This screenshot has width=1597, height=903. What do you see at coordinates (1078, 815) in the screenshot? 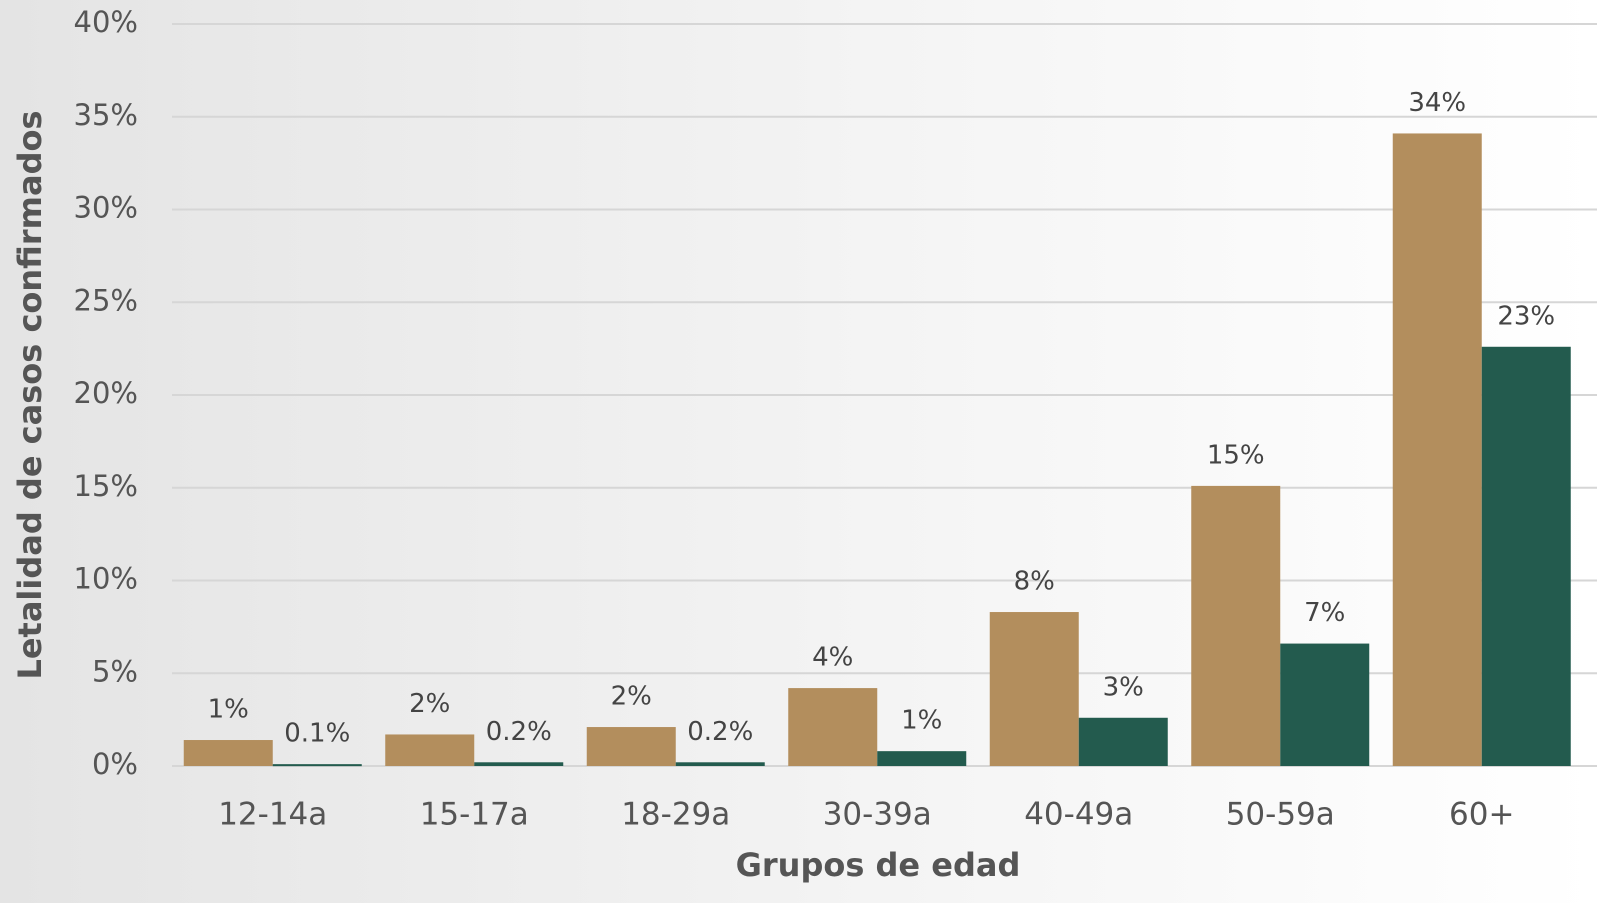
I see `x-tick-label: 40-49a` at bounding box center [1078, 815].